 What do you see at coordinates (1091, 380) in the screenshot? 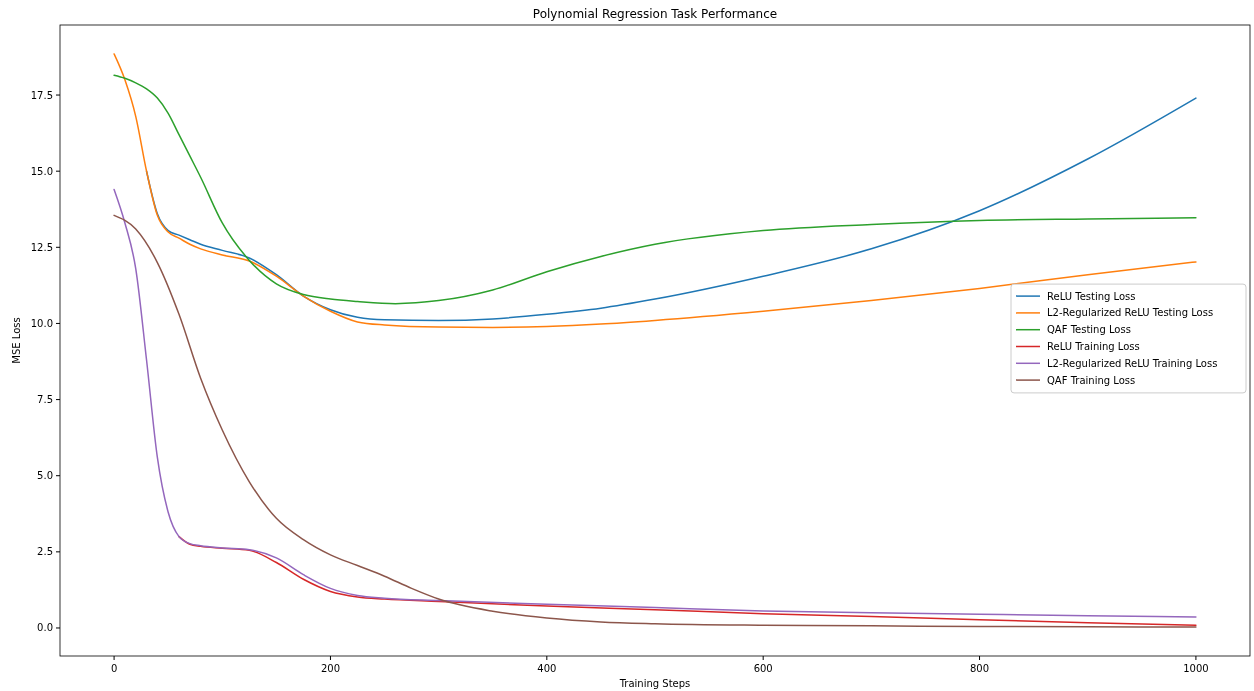
I see `legend-label: QAF Training Loss` at bounding box center [1091, 380].